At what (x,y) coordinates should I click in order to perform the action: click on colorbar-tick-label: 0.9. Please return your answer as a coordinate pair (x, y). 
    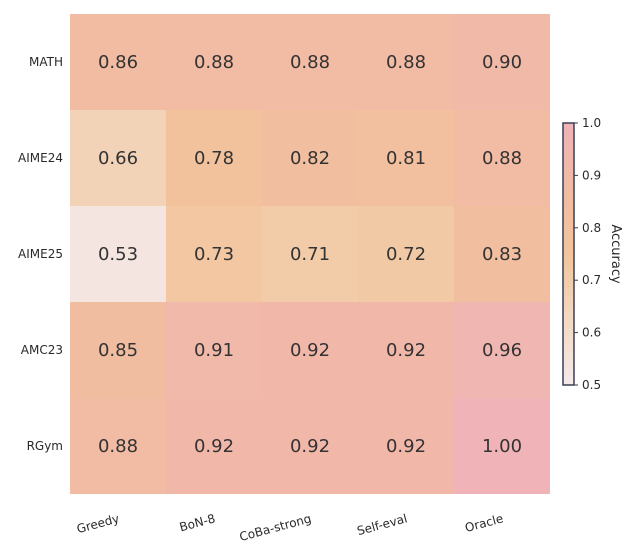
    Looking at the image, I should click on (591, 175).